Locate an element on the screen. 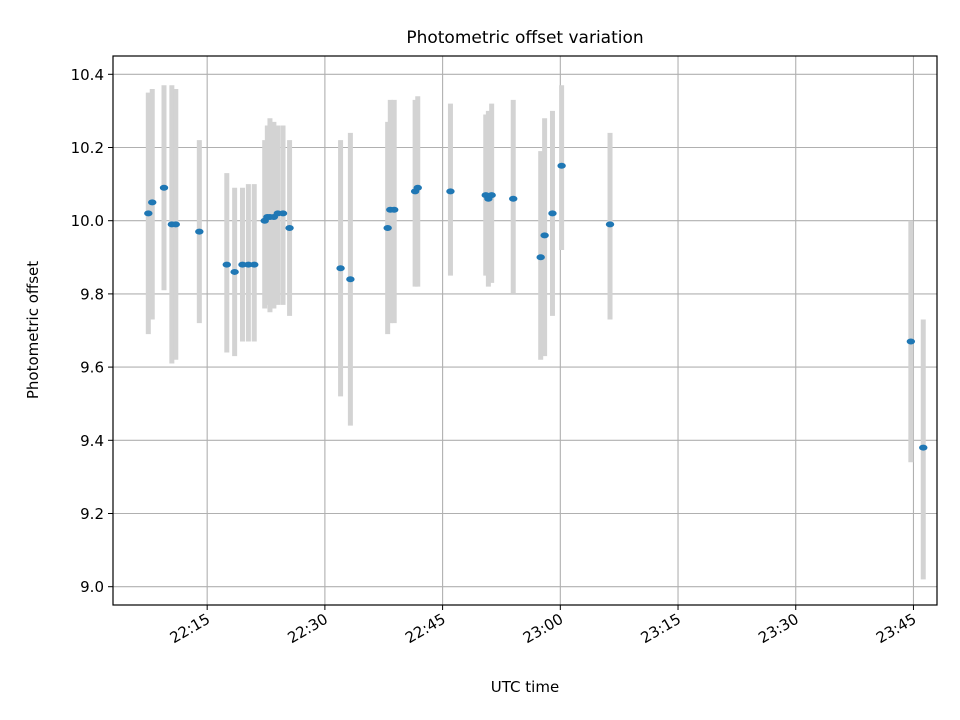  y-axis-label: Photometric offset is located at coordinates (33, 330).